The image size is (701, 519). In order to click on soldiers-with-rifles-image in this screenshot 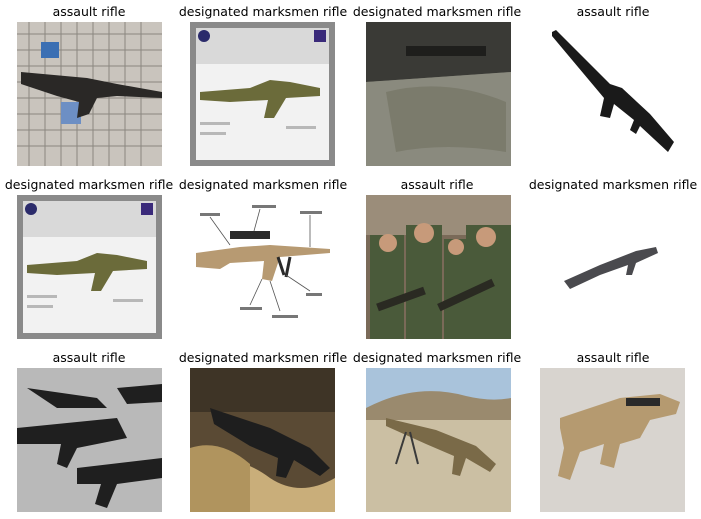, I will do `click(438, 267)`.